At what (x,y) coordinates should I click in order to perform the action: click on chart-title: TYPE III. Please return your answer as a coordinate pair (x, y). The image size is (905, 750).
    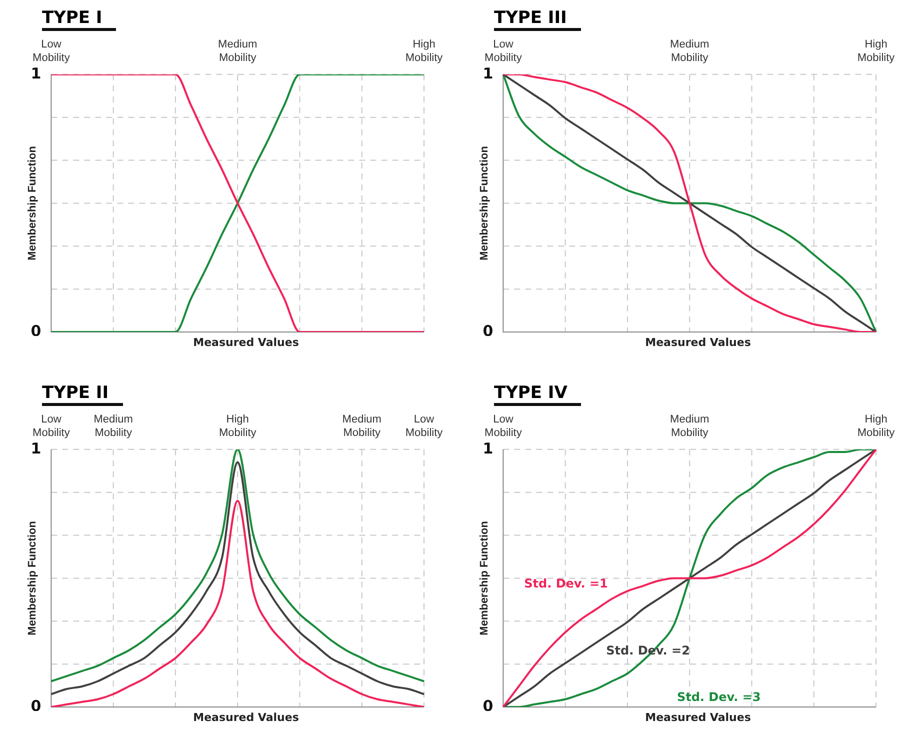
    Looking at the image, I should click on (537, 19).